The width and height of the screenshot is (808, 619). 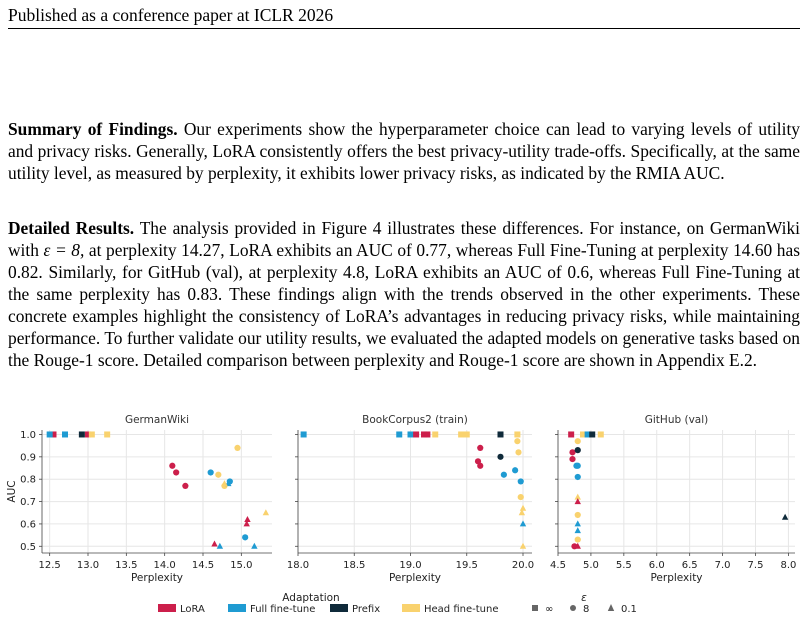 I want to click on x-tick-label: 19.5, so click(x=467, y=565).